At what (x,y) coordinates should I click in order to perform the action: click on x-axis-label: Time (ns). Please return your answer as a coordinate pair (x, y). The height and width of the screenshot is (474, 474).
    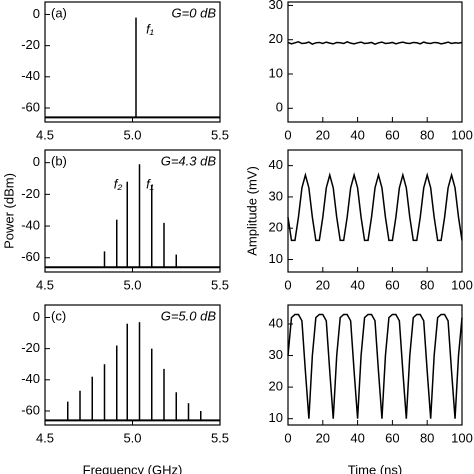
    Looking at the image, I should click on (375, 468).